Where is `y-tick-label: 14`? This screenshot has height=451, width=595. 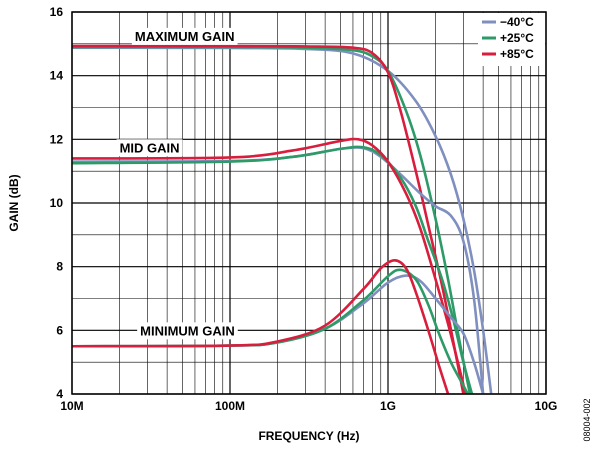 y-tick-label: 14 is located at coordinates (57, 76).